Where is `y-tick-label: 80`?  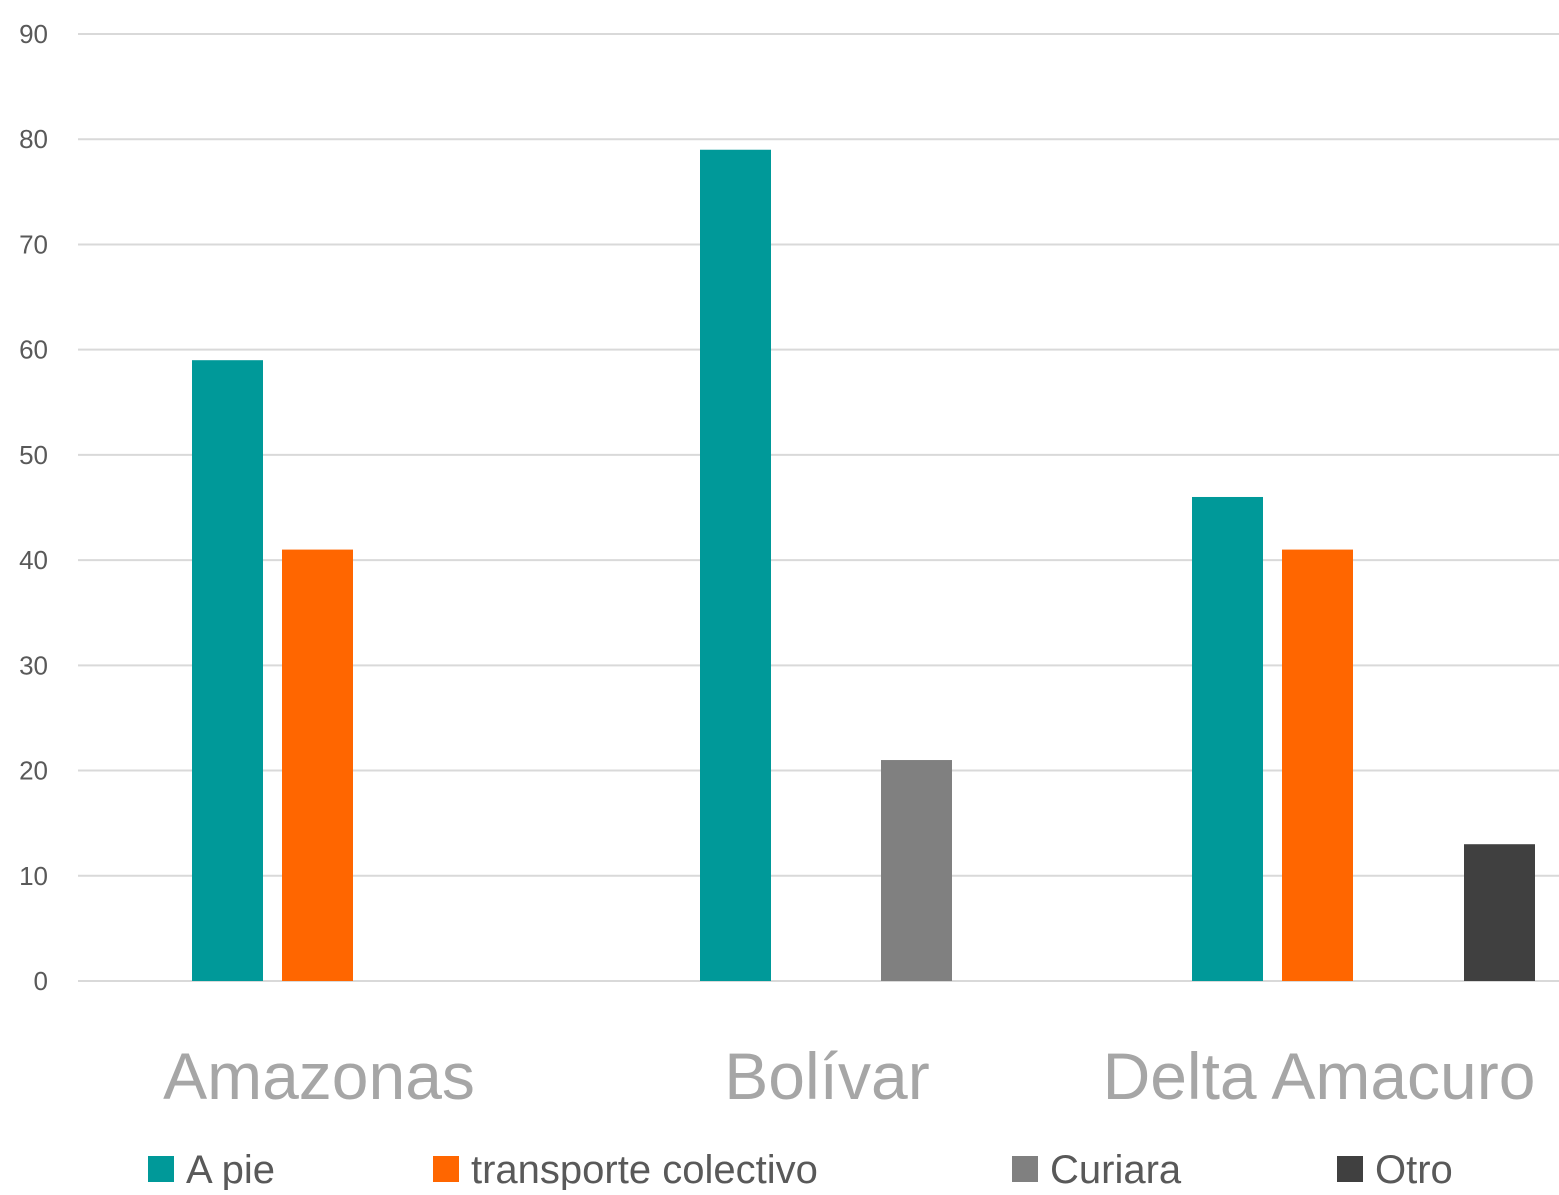
y-tick-label: 80 is located at coordinates (33, 139).